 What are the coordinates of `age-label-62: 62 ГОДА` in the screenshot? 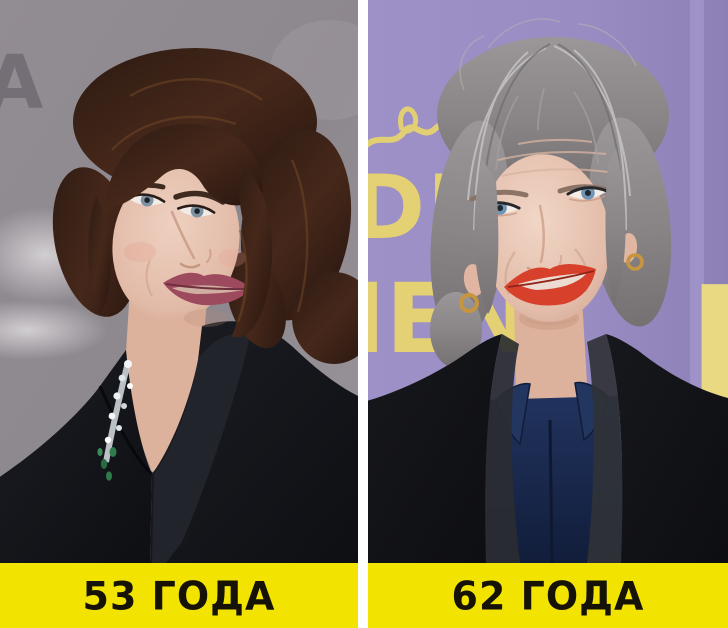 It's located at (548, 595).